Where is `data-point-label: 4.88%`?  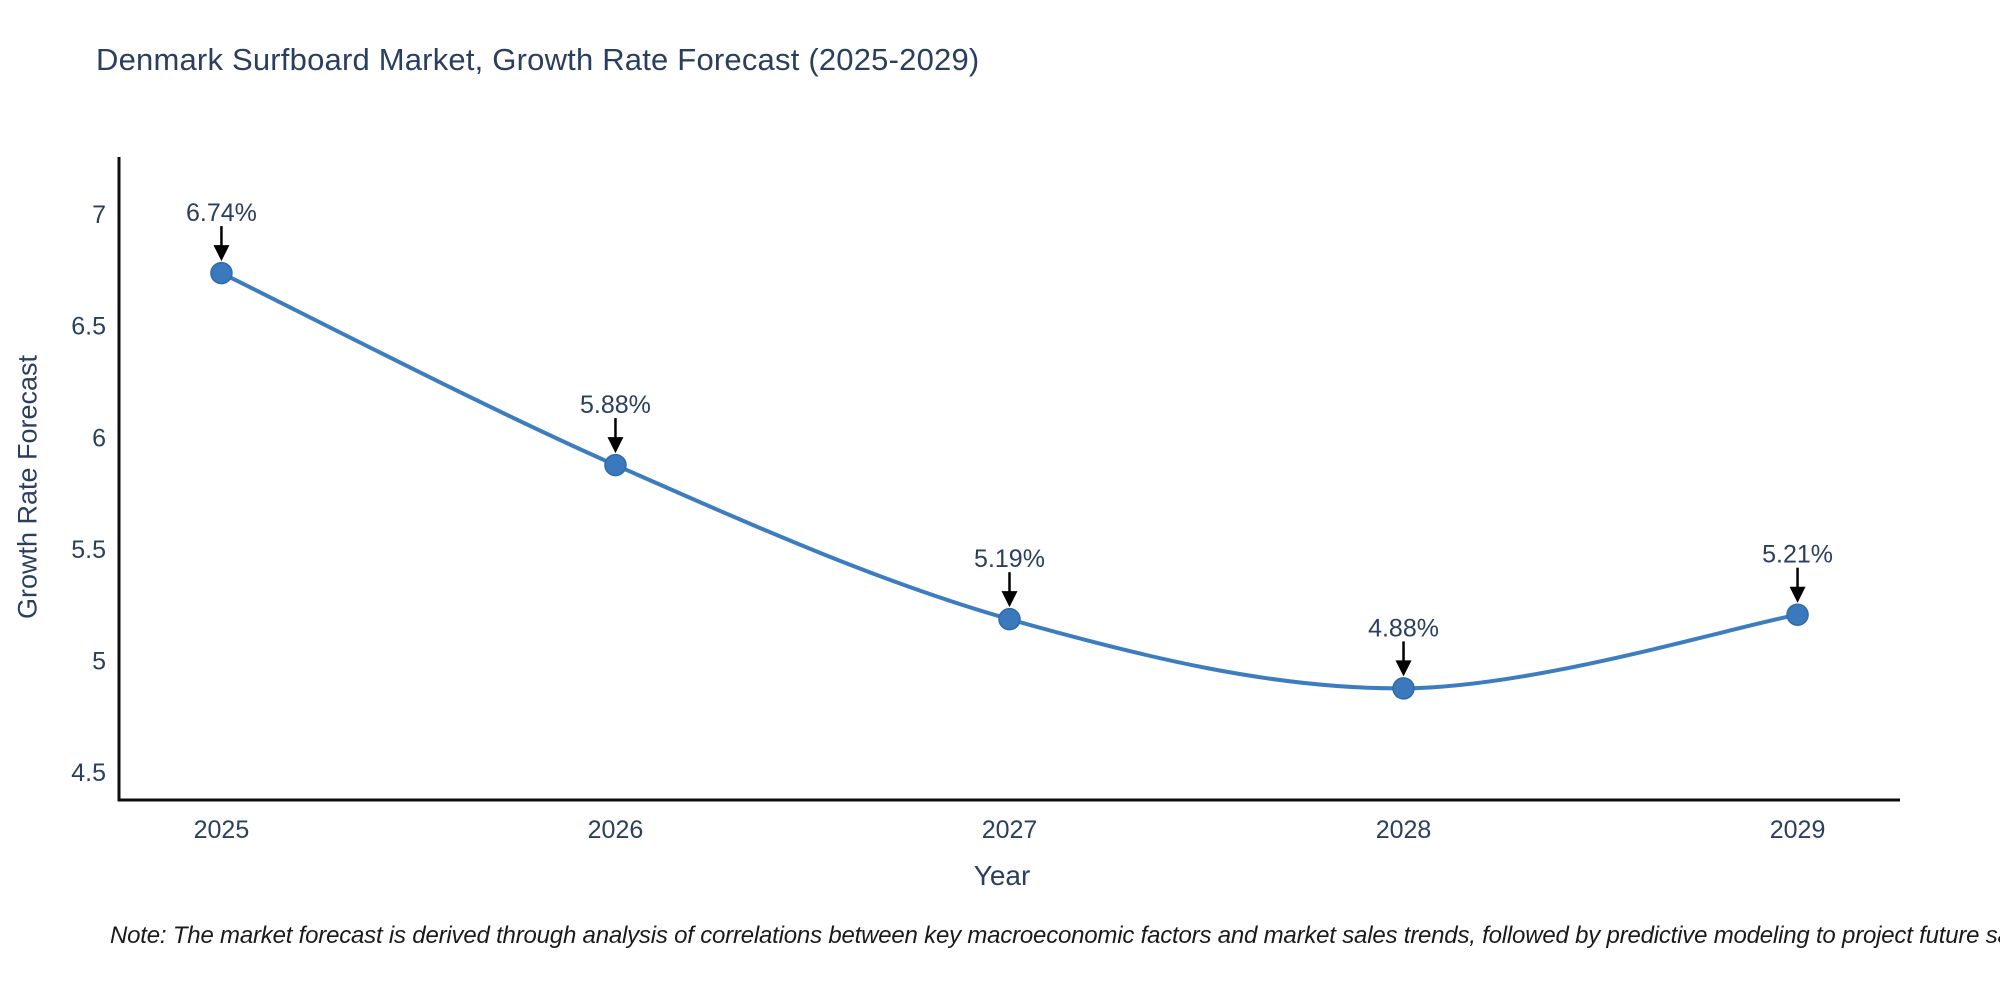 data-point-label: 4.88% is located at coordinates (1403, 628).